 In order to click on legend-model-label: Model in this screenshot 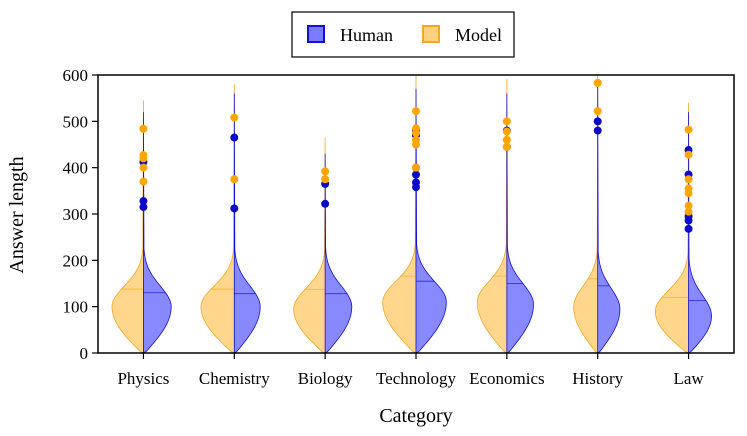, I will do `click(478, 35)`.